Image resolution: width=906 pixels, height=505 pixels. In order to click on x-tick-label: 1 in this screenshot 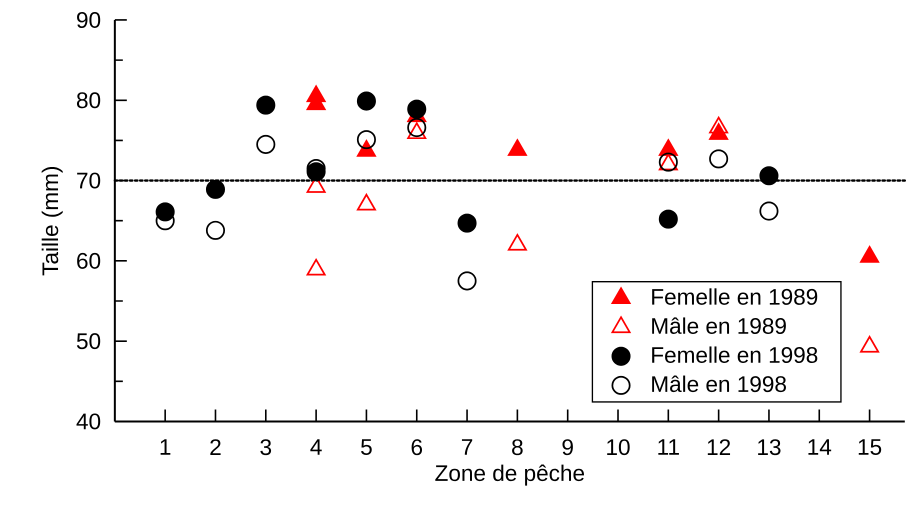, I will do `click(165, 447)`.